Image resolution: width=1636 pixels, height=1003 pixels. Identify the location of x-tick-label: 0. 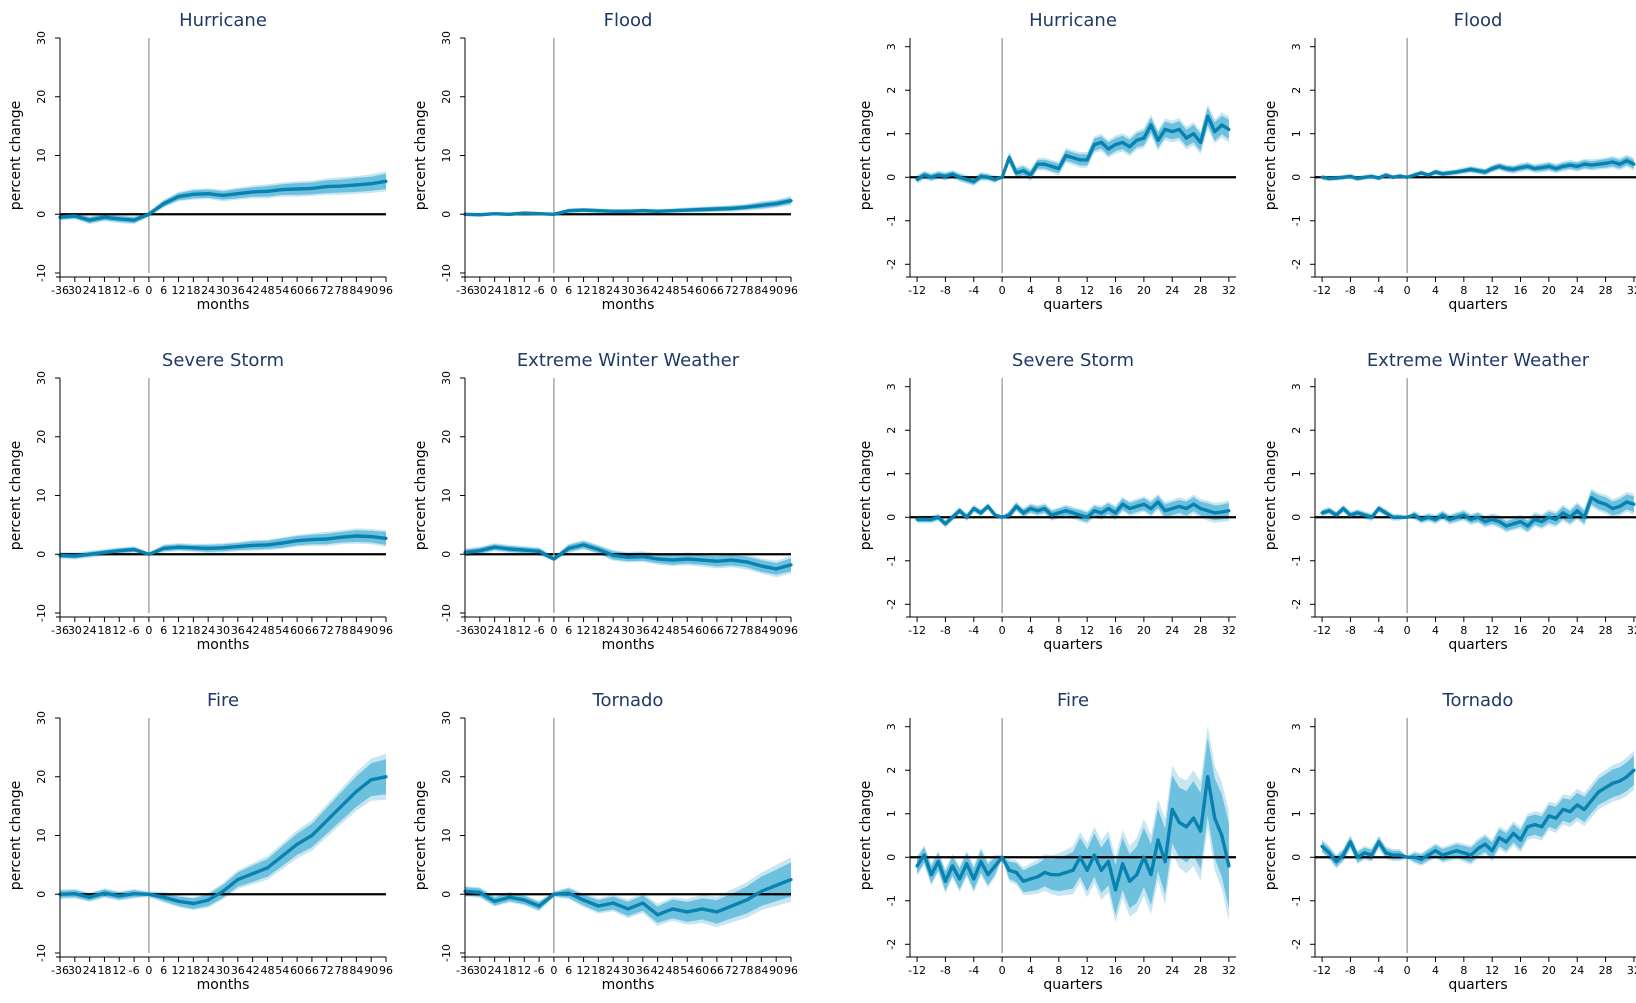
(1002, 630).